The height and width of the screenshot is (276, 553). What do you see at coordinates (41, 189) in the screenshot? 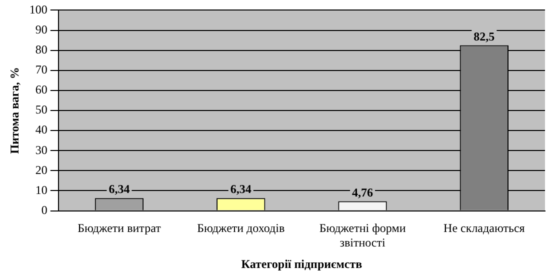
I see `y-tick-label: 10` at bounding box center [41, 189].